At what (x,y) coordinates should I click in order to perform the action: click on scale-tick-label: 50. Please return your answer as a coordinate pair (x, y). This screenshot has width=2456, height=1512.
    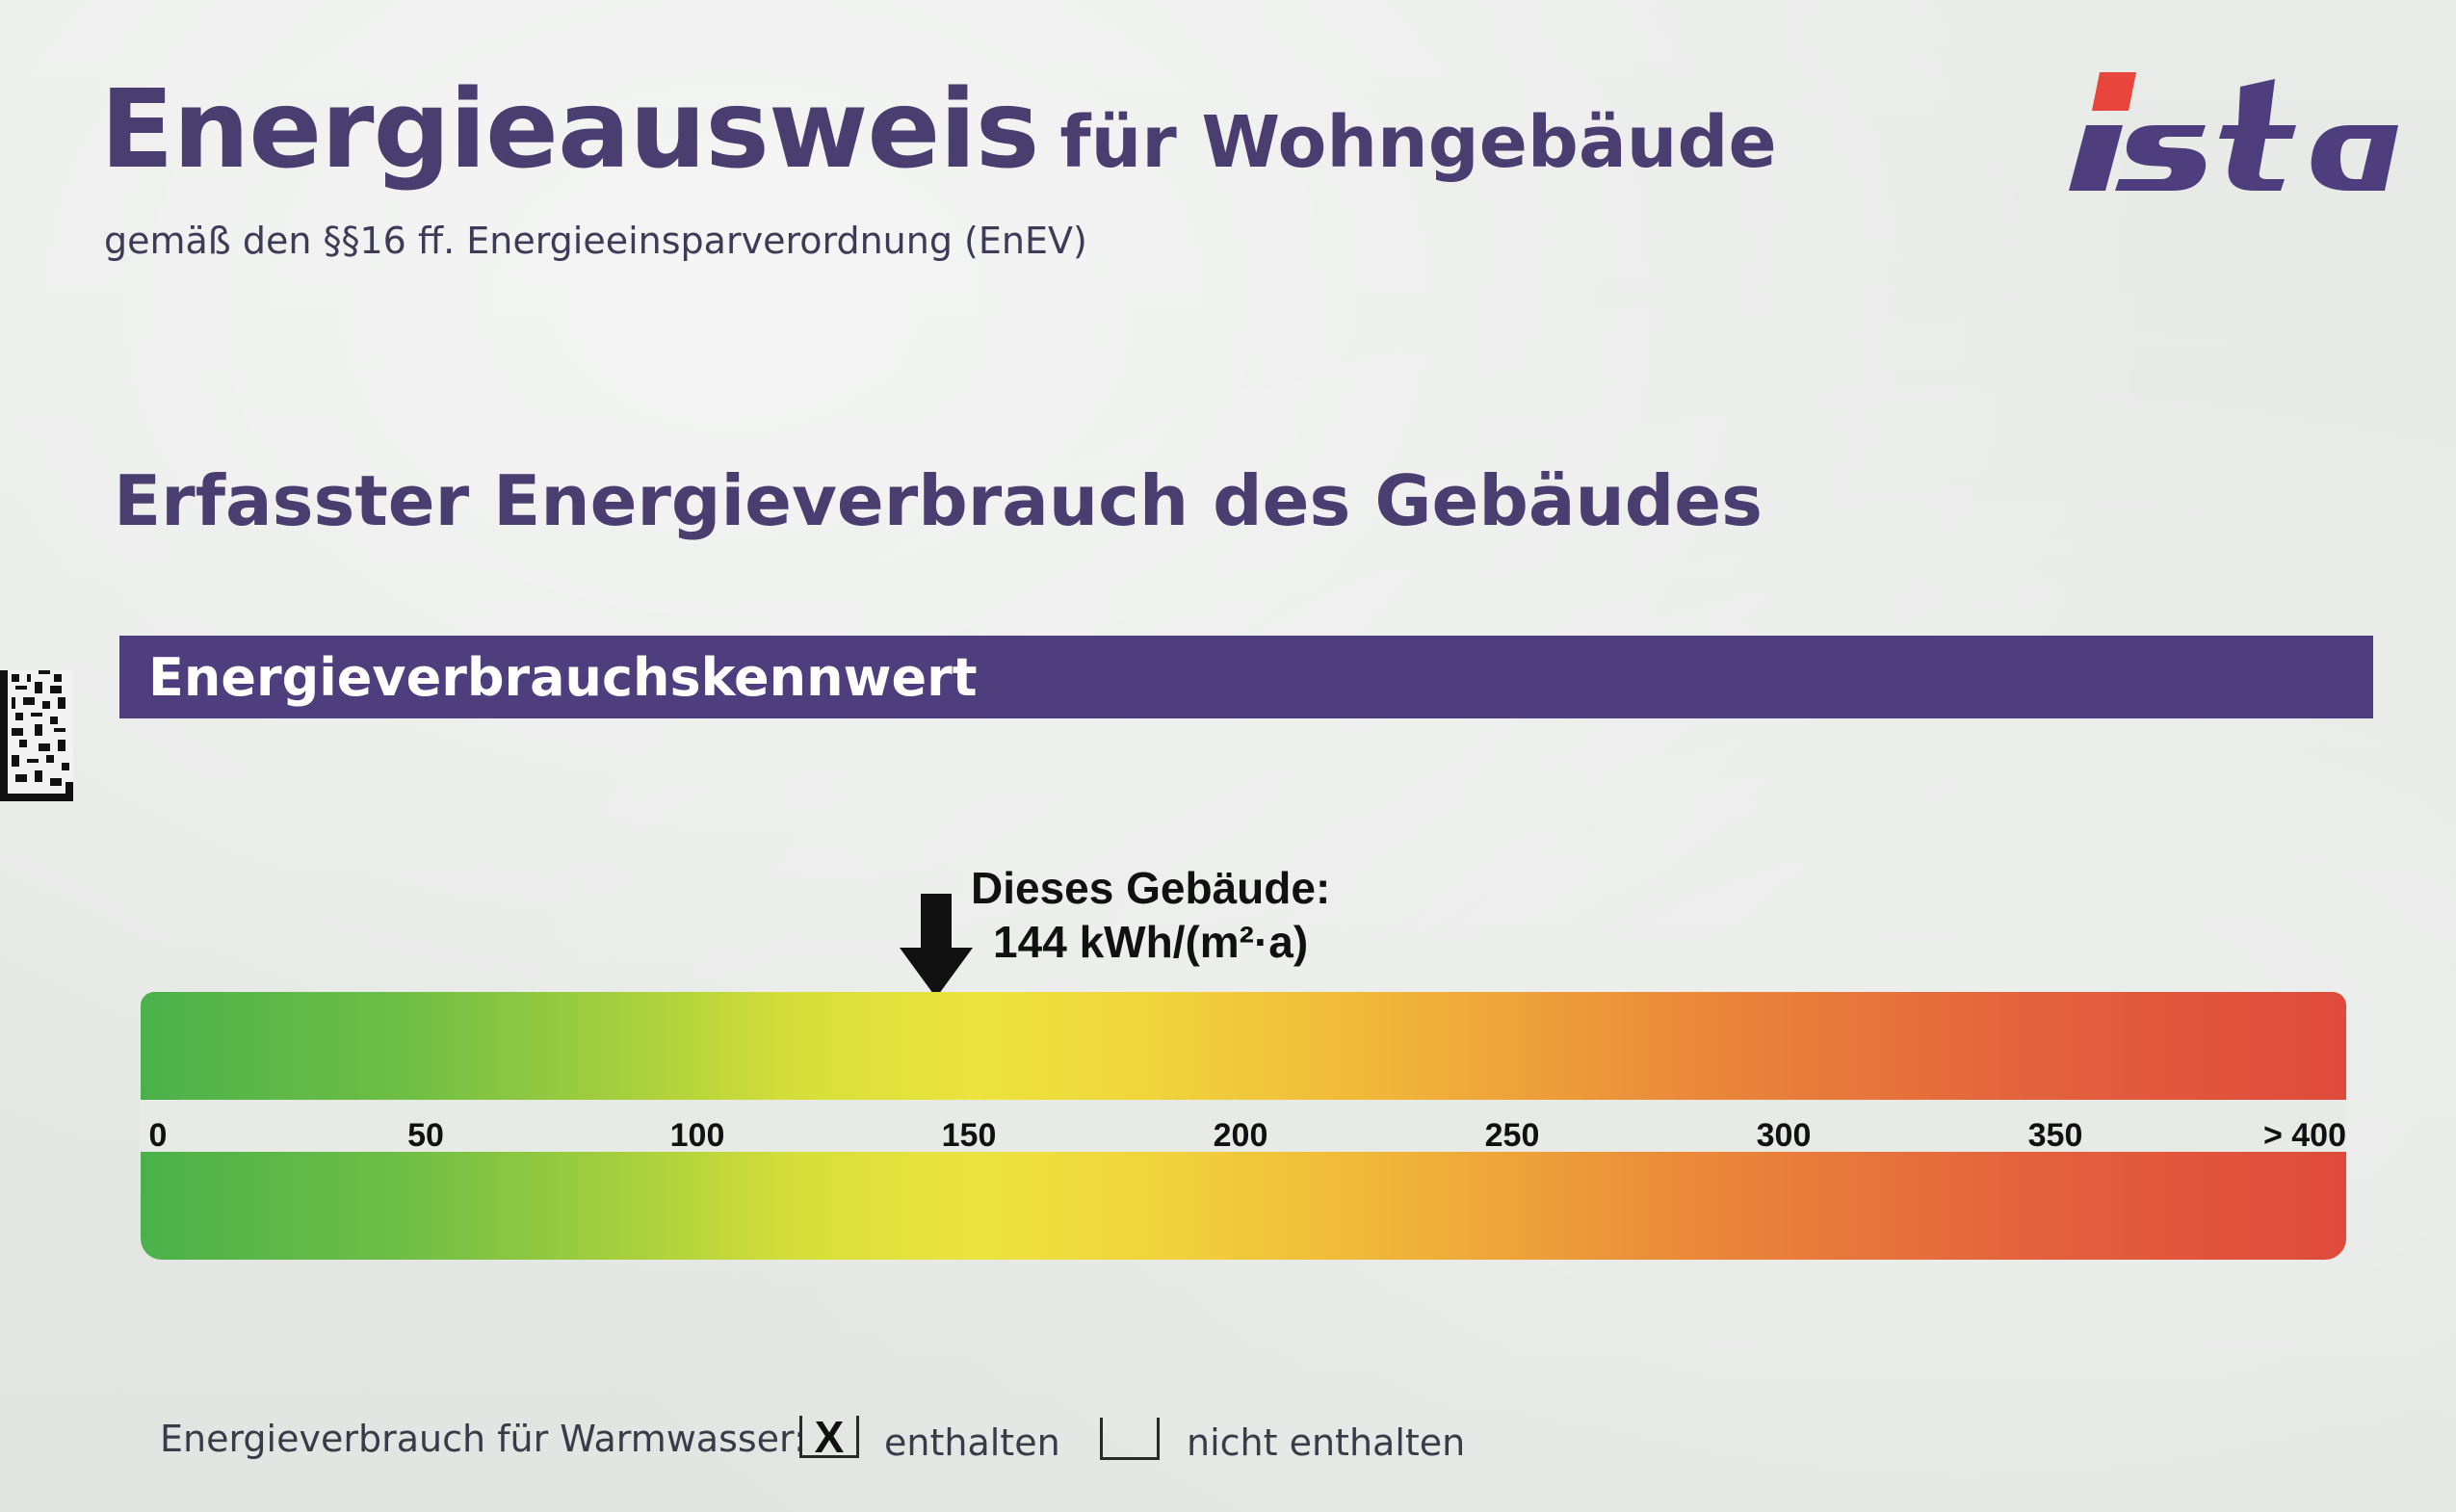
    Looking at the image, I should click on (425, 1135).